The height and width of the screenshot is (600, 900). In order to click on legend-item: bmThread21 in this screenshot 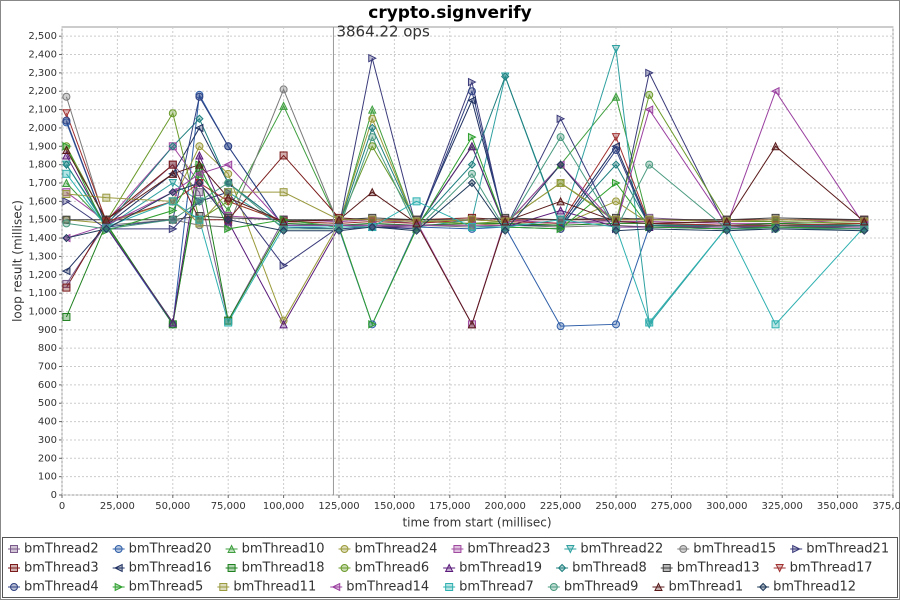, I will do `click(839, 549)`.